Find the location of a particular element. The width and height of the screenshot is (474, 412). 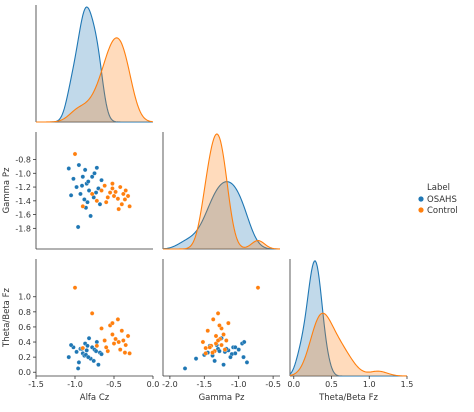

y-tick-label: 1.0 is located at coordinates (24, 297).